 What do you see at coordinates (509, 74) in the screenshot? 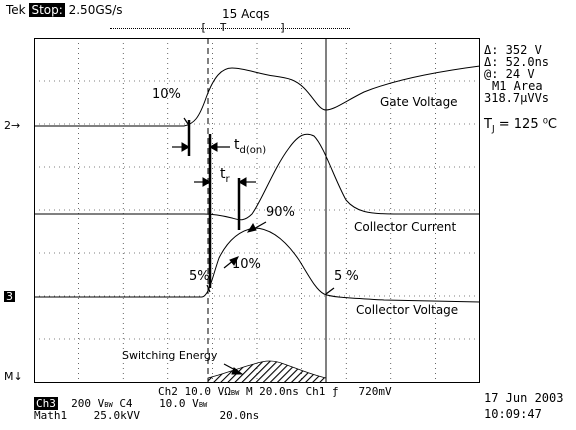
I see `at-value: @: 24 V` at bounding box center [509, 74].